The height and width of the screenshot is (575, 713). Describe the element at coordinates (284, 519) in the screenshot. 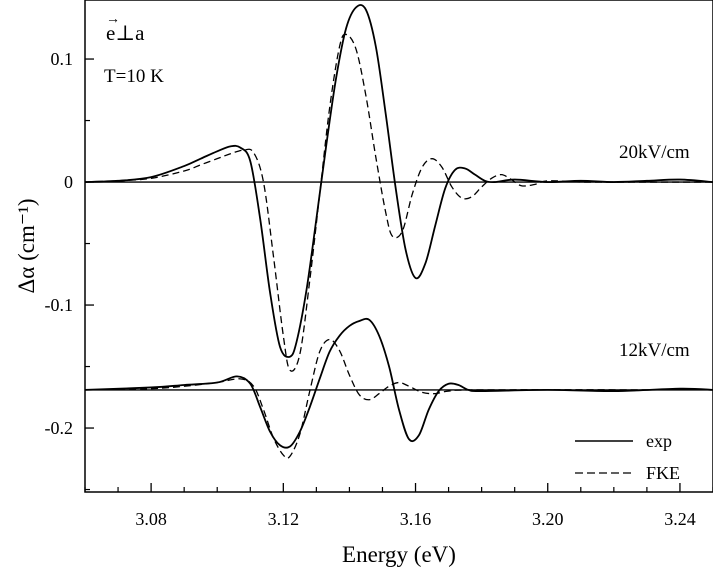

I see `x-tick-label: 3.12` at that location.